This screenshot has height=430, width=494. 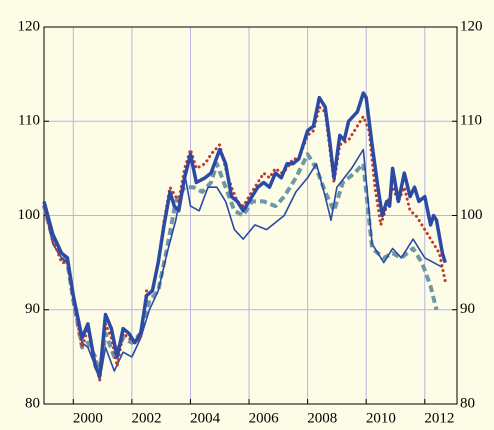 What do you see at coordinates (471, 26) in the screenshot?
I see `y2-tick-label: 120` at bounding box center [471, 26].